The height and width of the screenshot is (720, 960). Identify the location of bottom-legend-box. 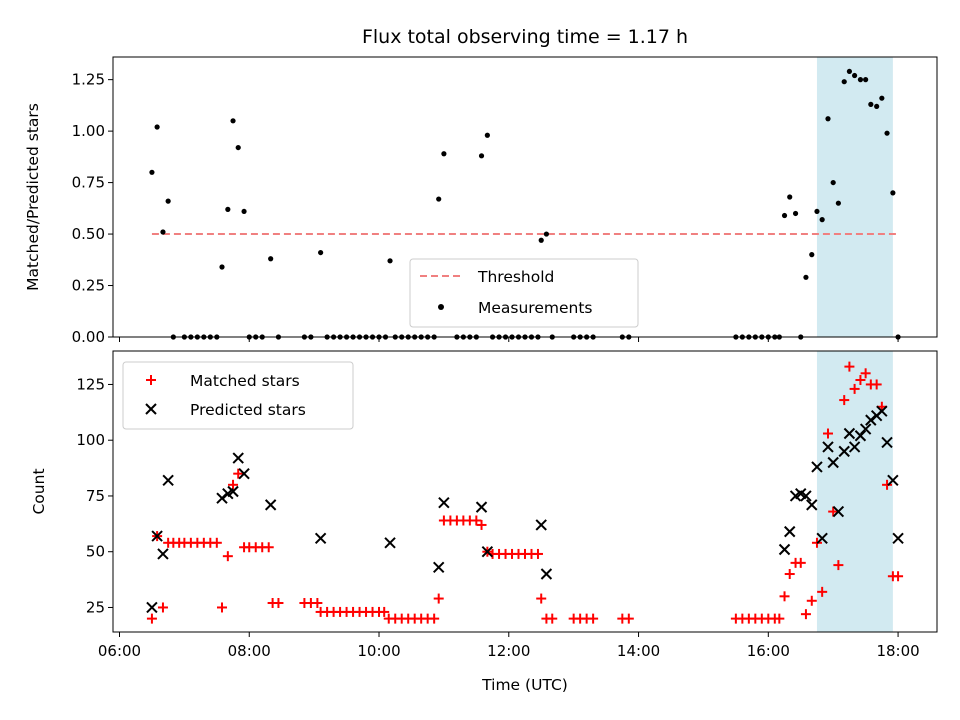
(238, 395).